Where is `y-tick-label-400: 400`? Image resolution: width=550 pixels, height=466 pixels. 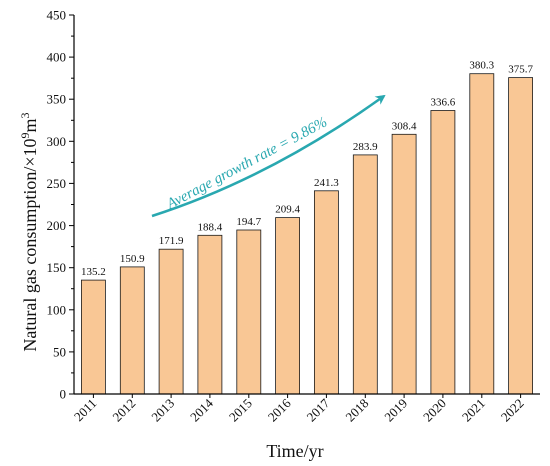 y-tick-label-400: 400 is located at coordinates (57, 57).